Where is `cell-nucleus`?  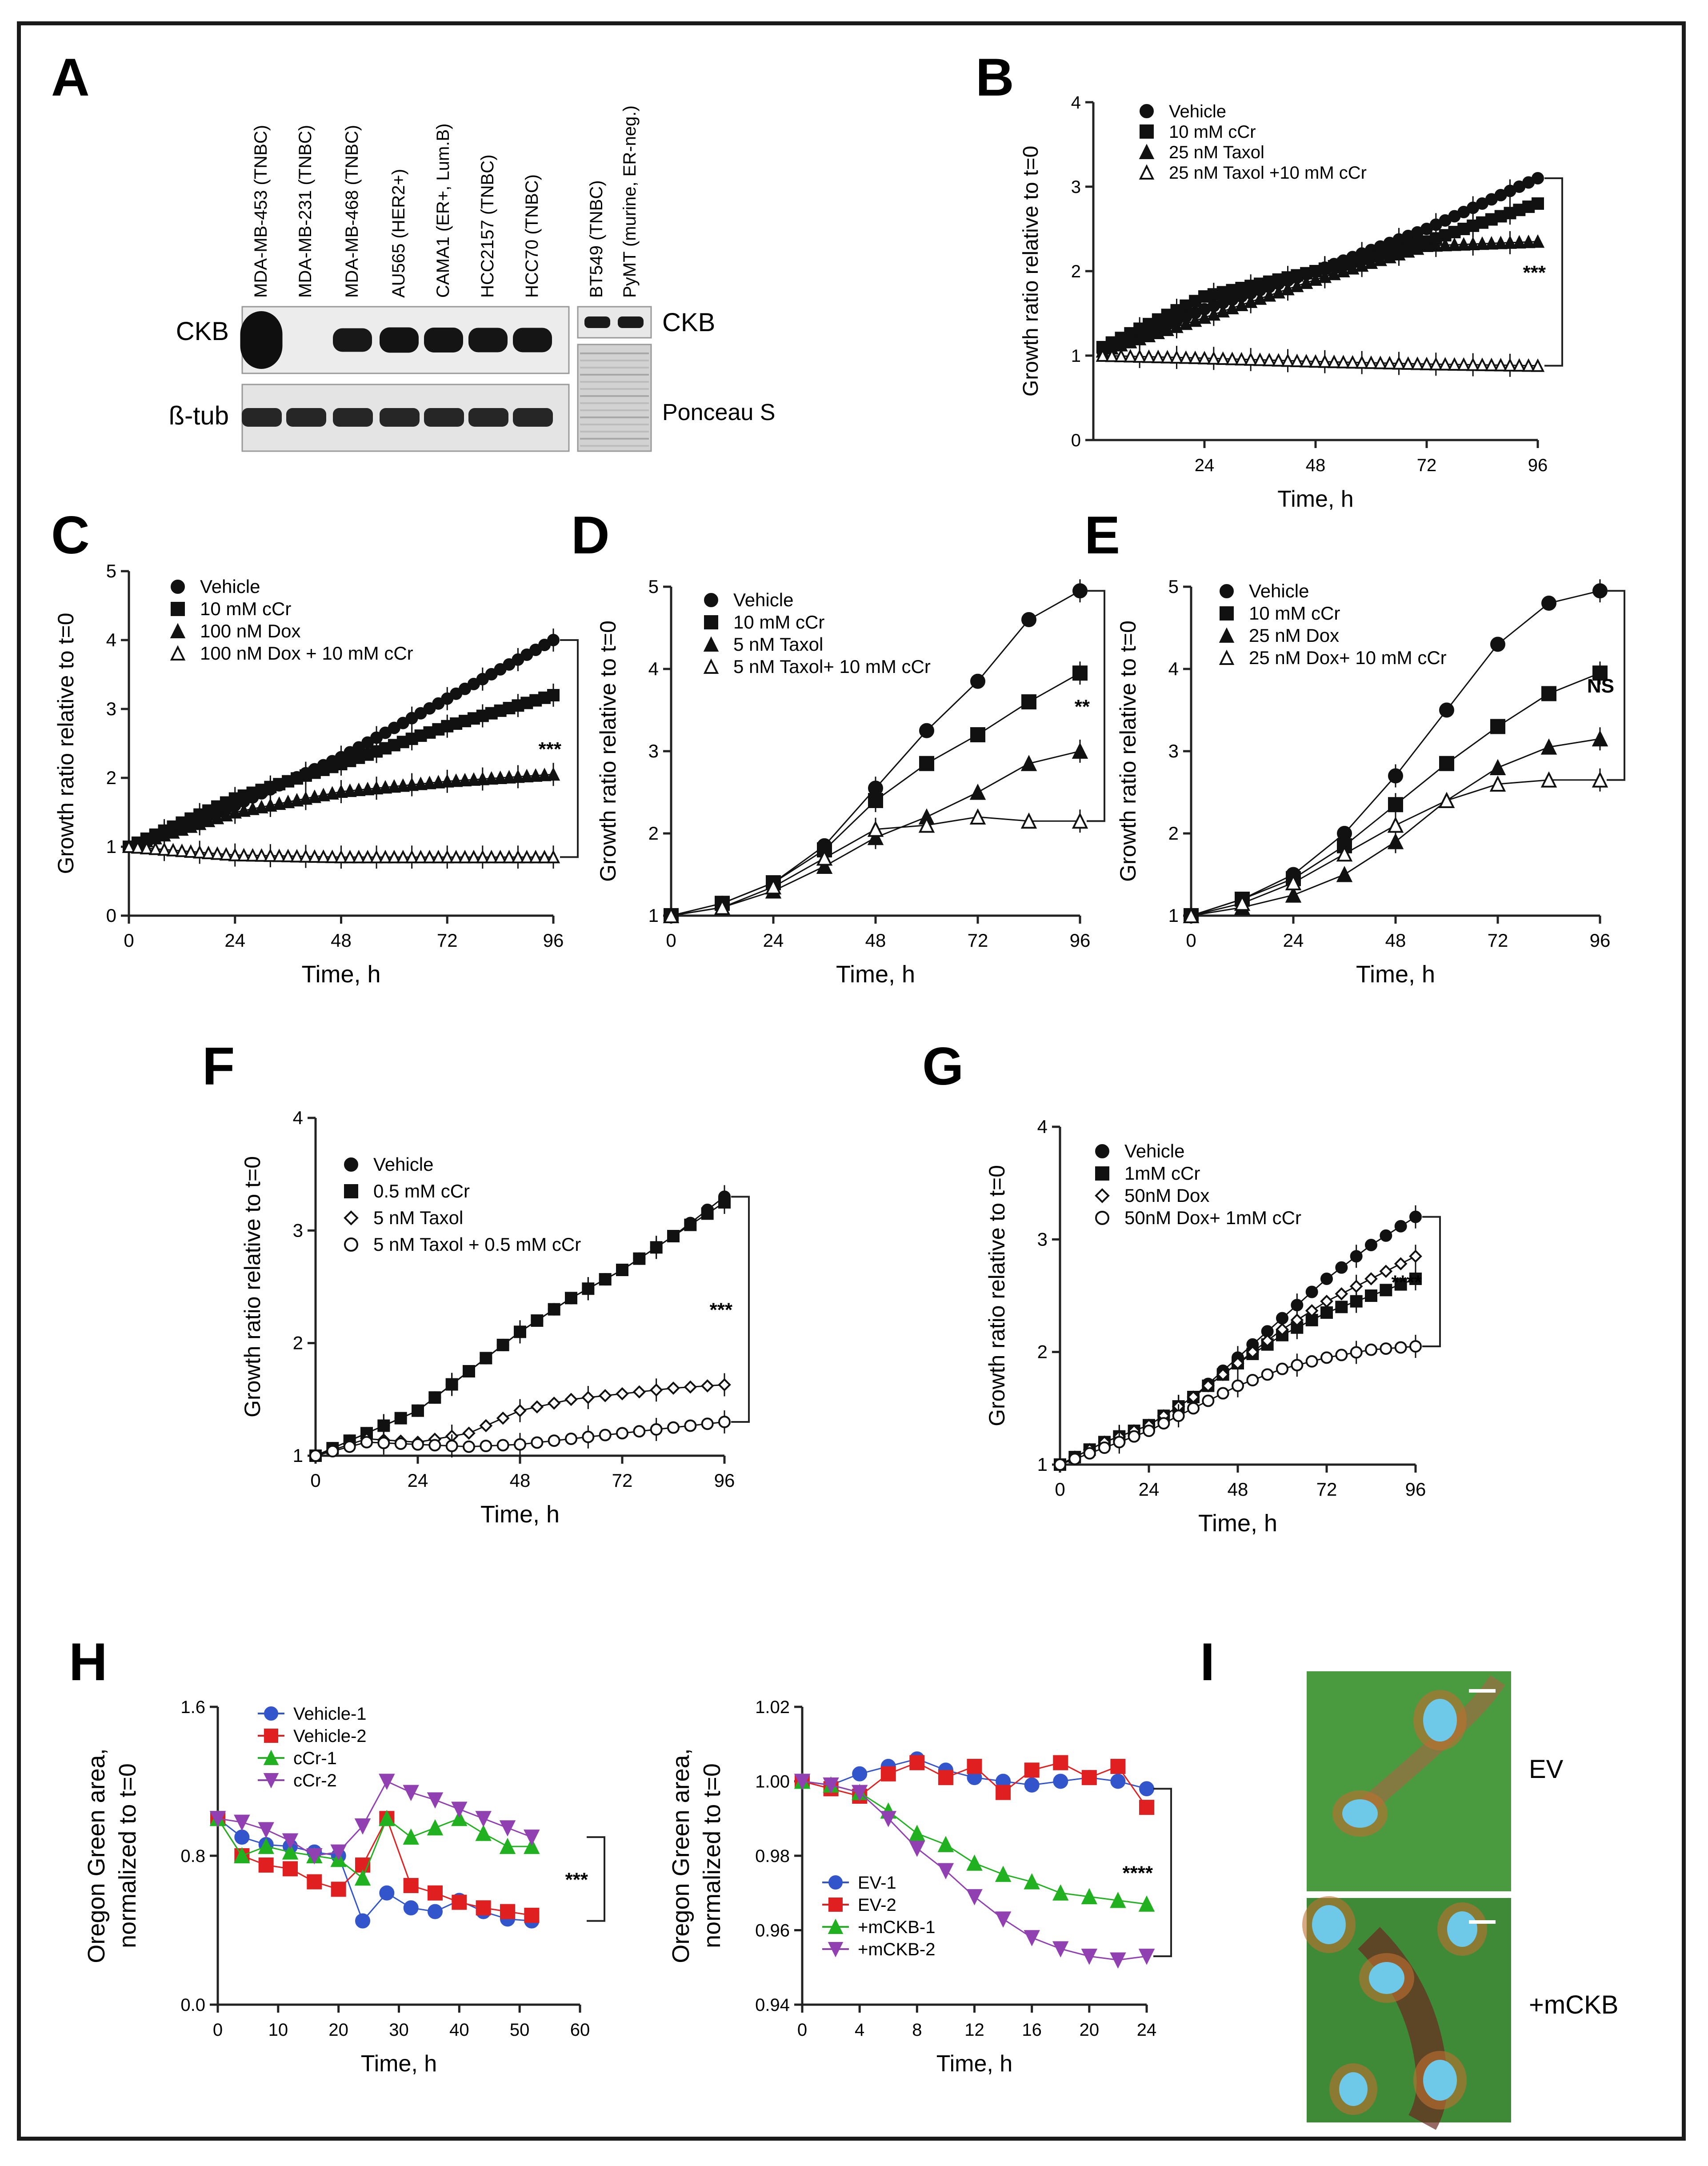
cell-nucleus is located at coordinates (1329, 1924).